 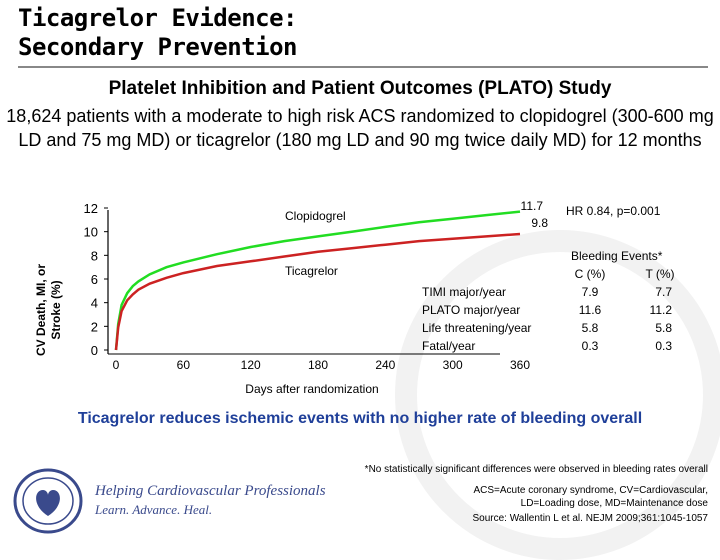 What do you see at coordinates (311, 389) in the screenshot?
I see `x-axis-label: Days after randomization` at bounding box center [311, 389].